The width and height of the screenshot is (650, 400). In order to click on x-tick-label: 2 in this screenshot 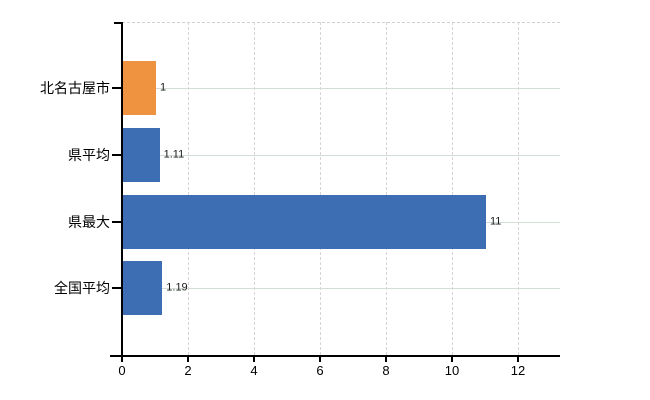, I will do `click(188, 370)`.